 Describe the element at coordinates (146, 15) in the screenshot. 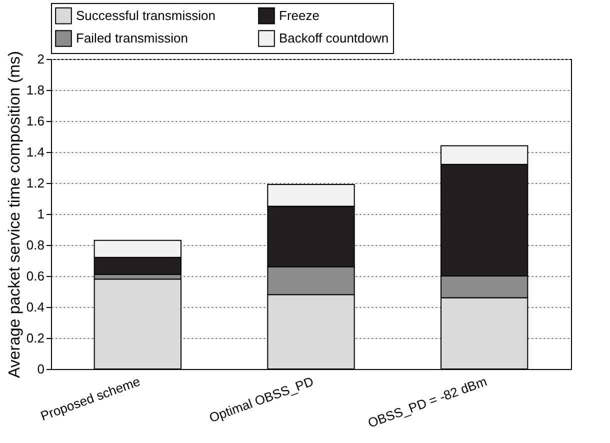

I see `legend-label: Successful transmission` at that location.